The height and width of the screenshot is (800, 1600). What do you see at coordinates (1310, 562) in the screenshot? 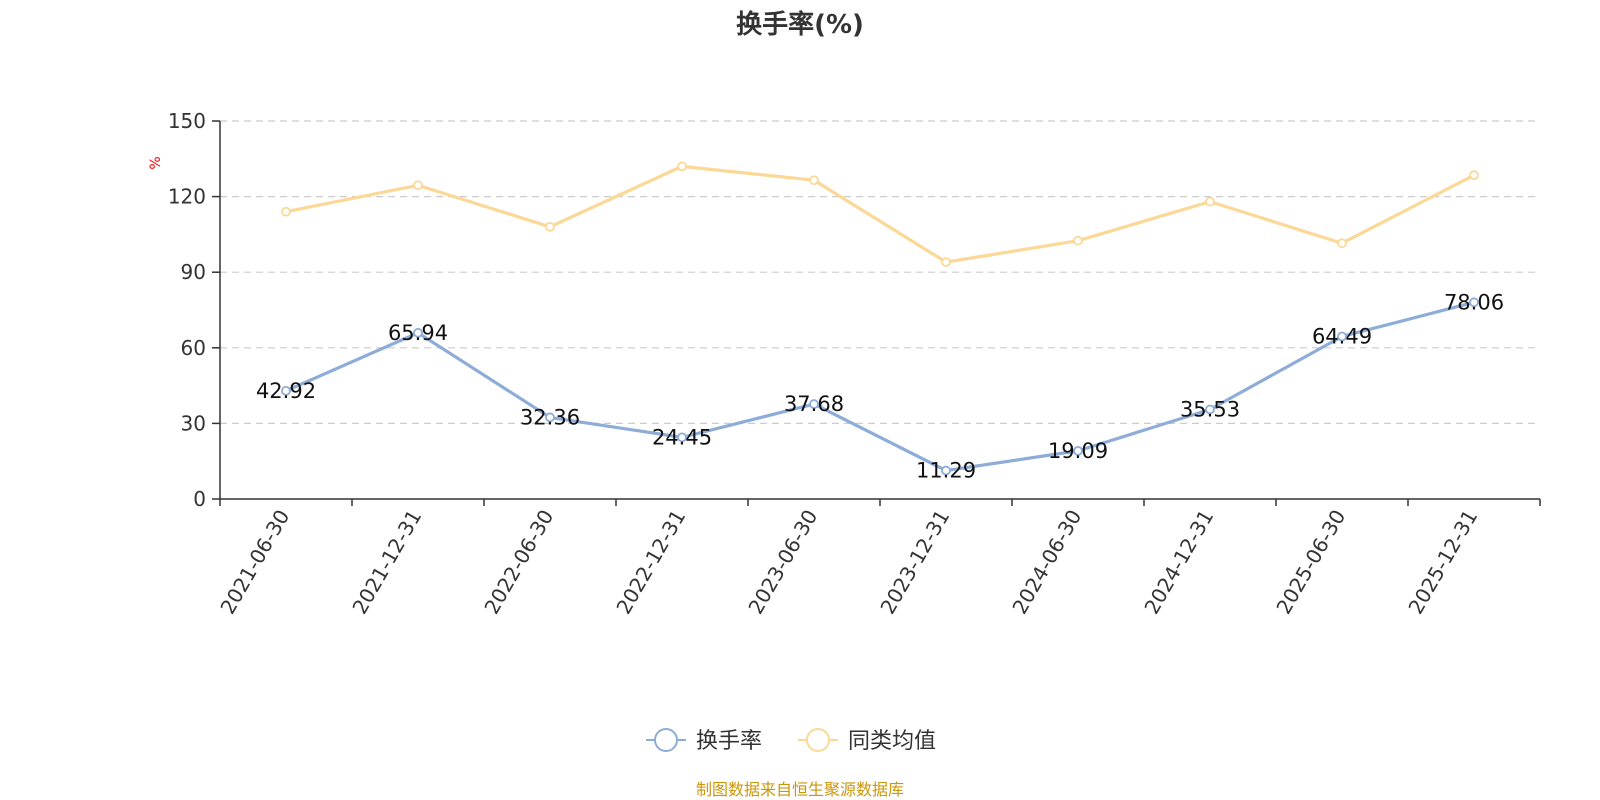
I see `x-tick-label: 2025-06-30` at bounding box center [1310, 562].